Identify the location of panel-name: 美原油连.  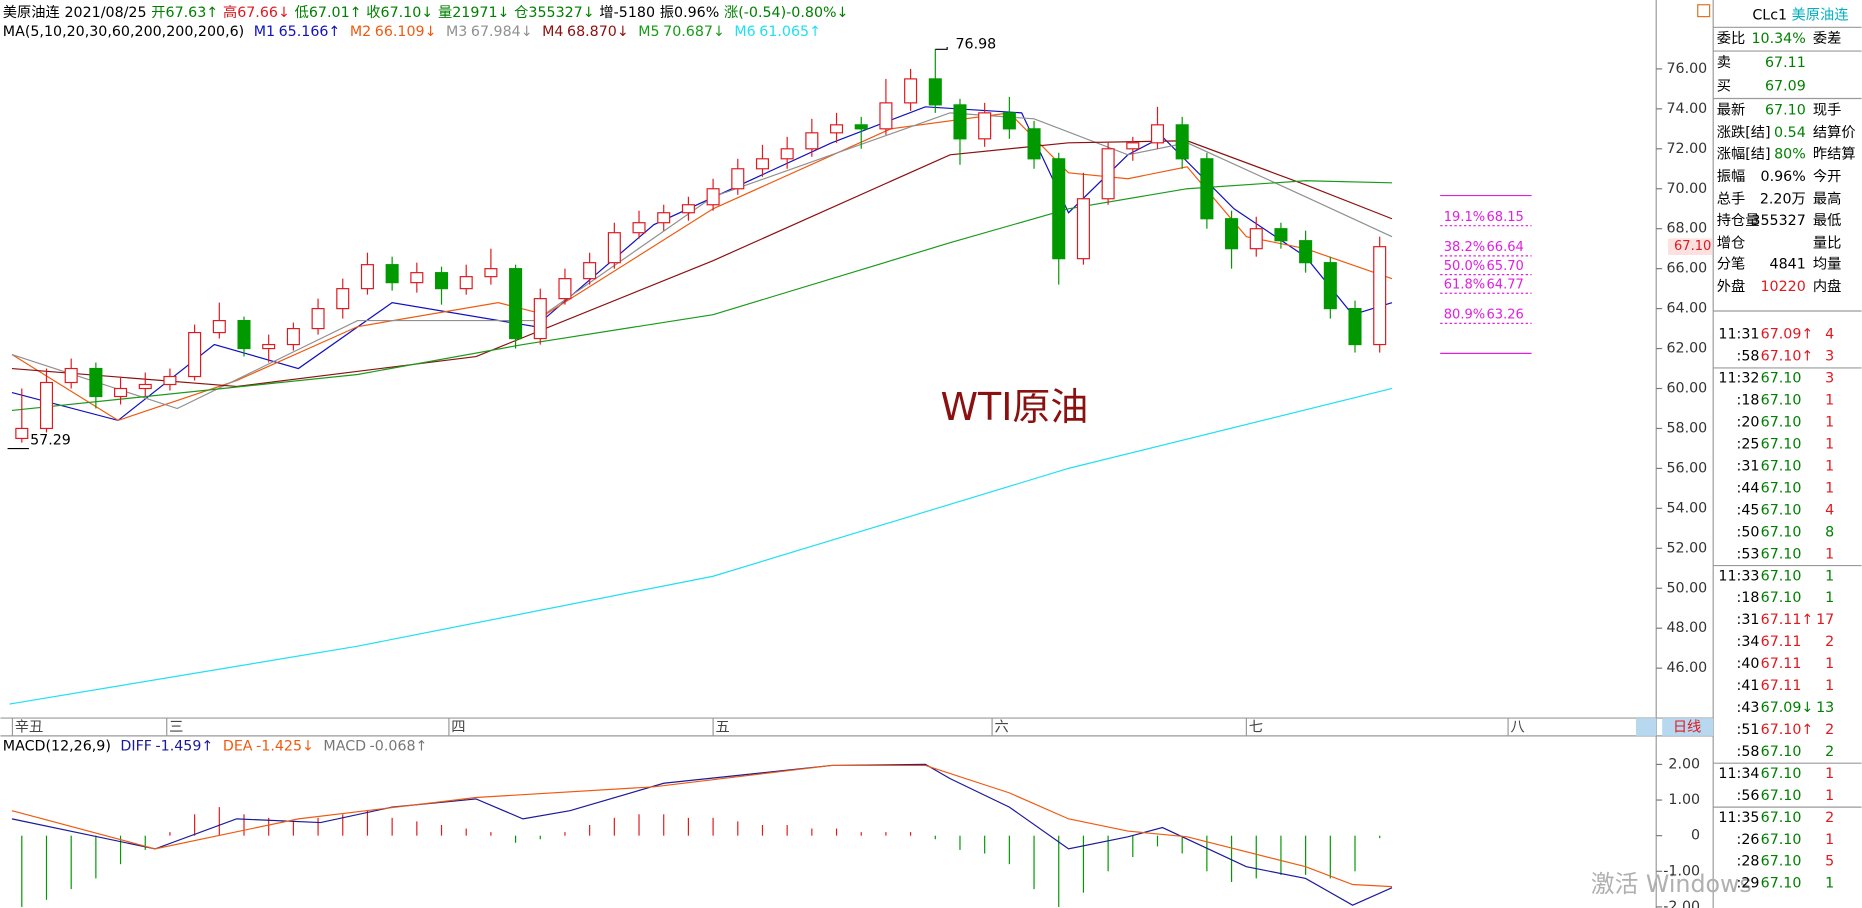
(1820, 14).